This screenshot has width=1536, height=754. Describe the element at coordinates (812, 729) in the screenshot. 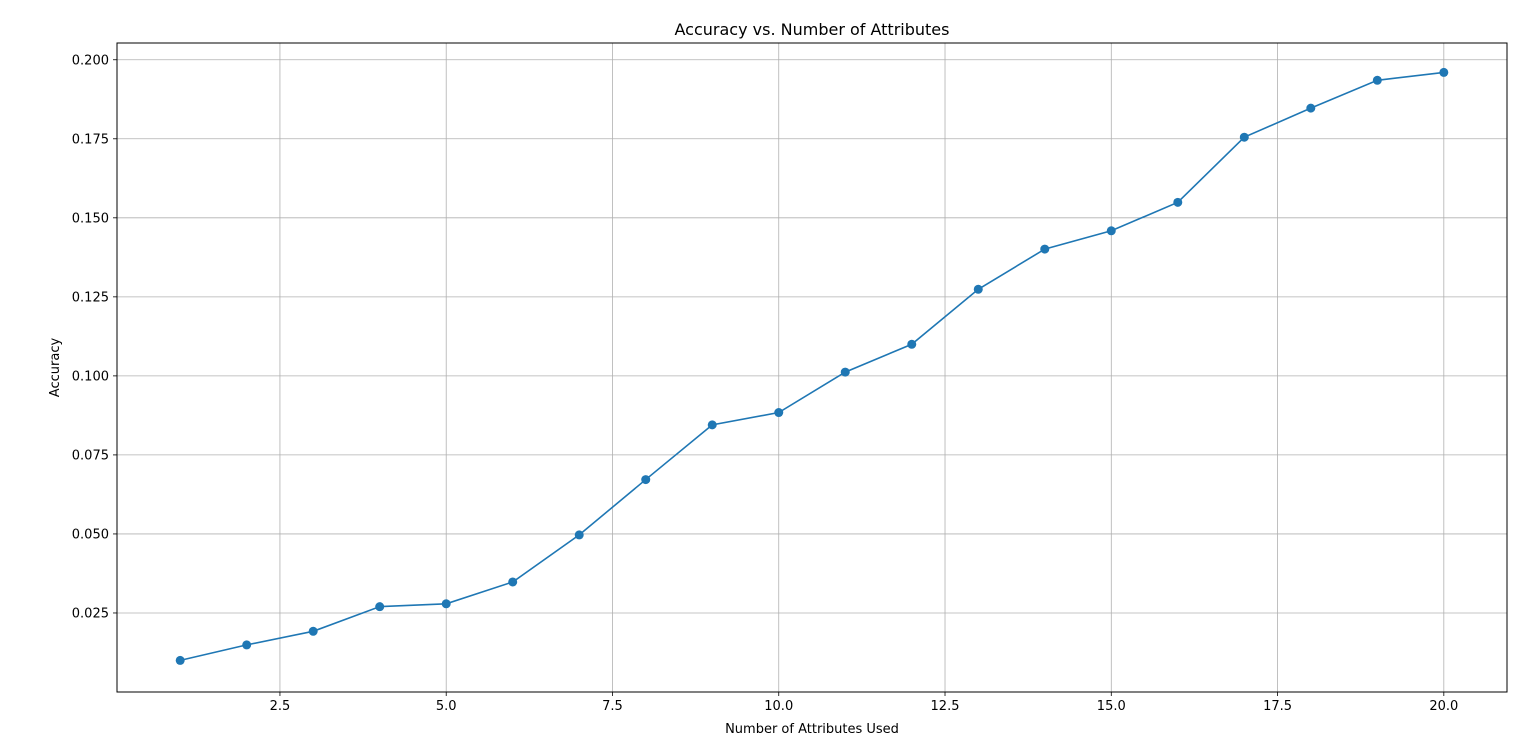

I see `x-axis-label: Number of Attributes Used` at that location.